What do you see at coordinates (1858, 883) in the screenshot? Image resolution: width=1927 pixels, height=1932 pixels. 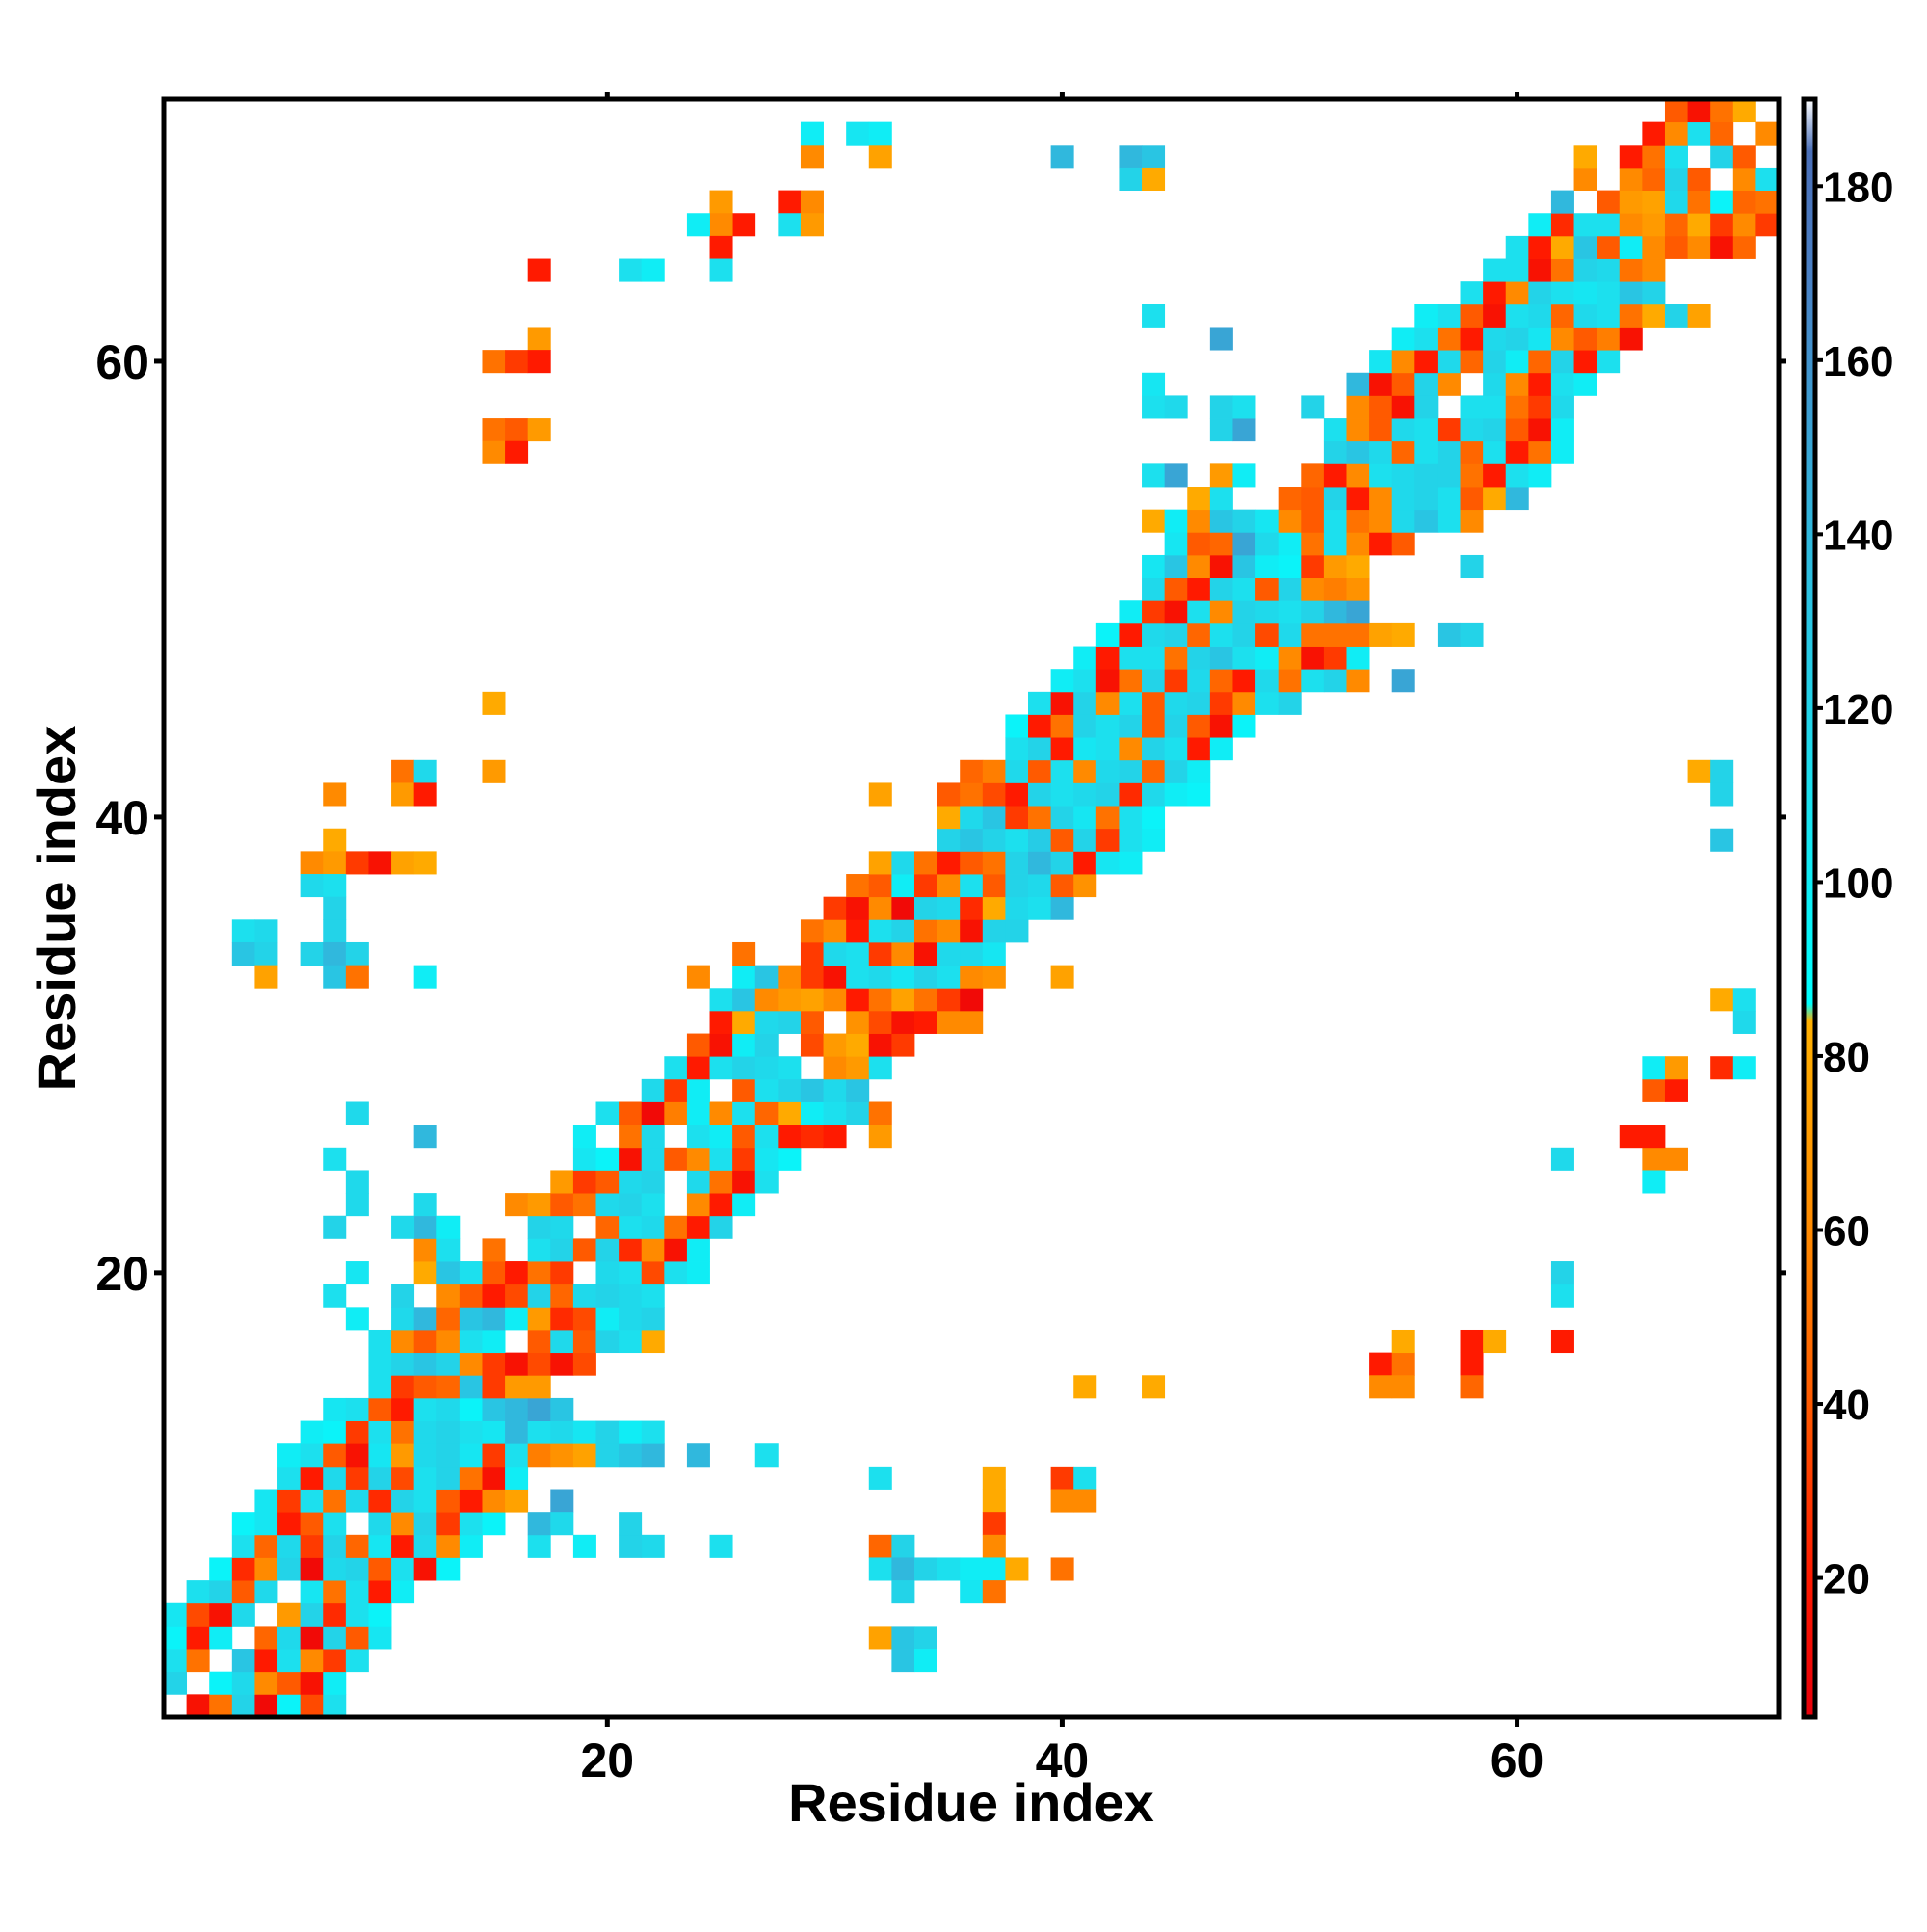 I see `colorbar-tick-label: 100` at bounding box center [1858, 883].